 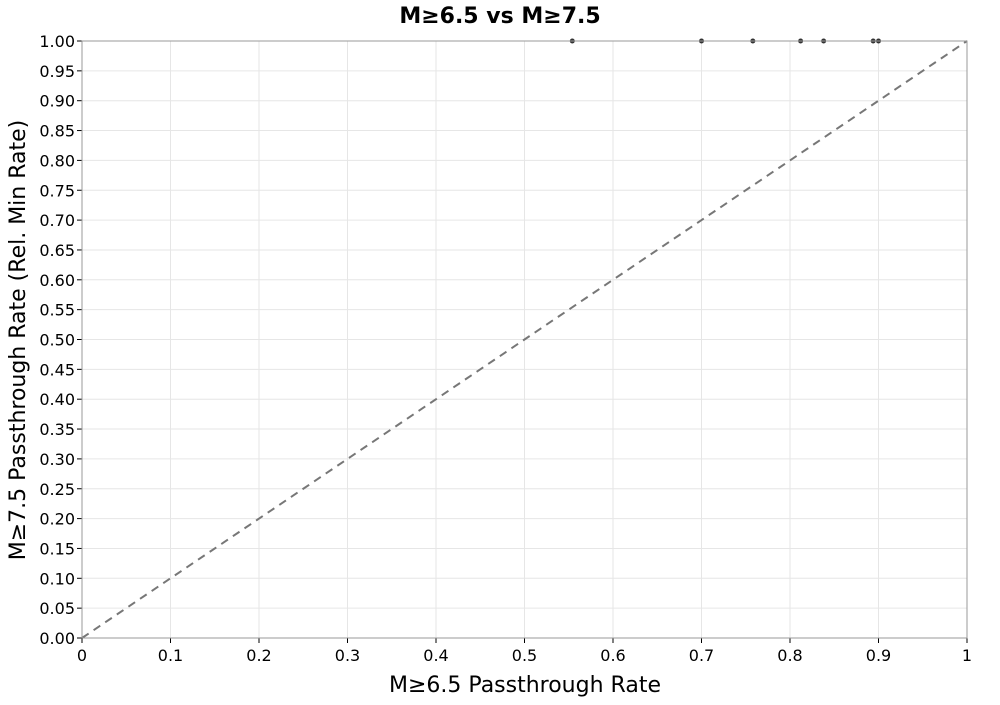 I want to click on y-tick-label: 0.85, so click(x=57, y=131).